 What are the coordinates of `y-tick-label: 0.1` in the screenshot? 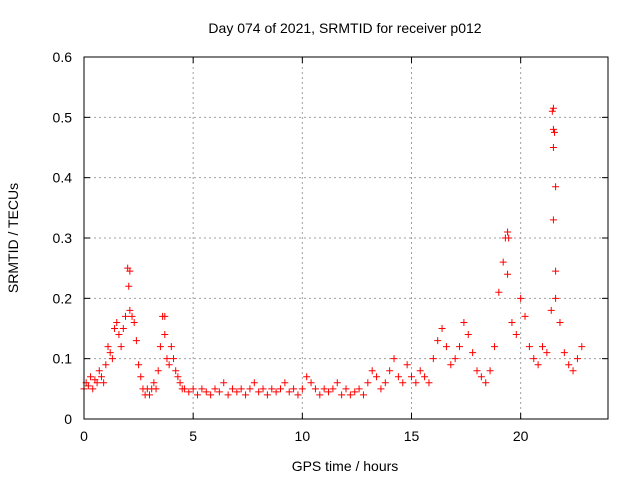 It's located at (63, 359).